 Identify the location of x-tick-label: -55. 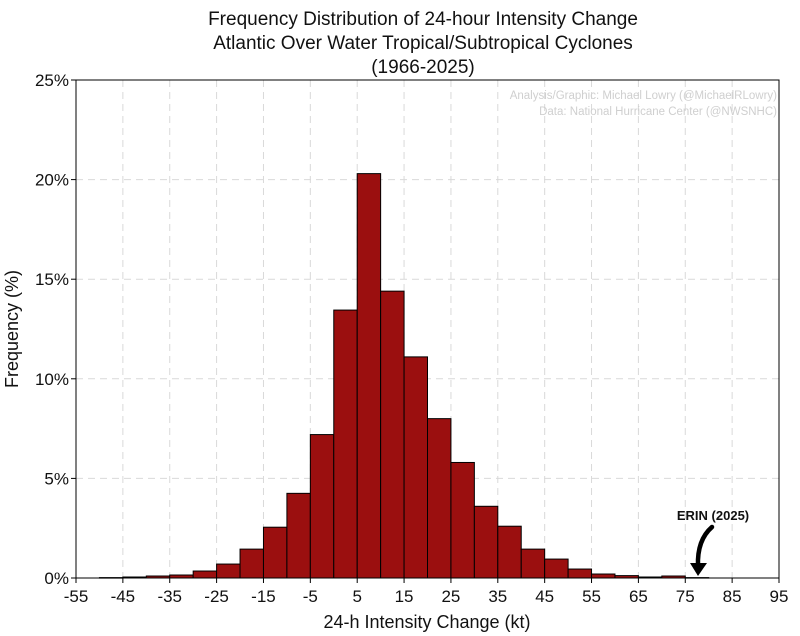
(76, 596).